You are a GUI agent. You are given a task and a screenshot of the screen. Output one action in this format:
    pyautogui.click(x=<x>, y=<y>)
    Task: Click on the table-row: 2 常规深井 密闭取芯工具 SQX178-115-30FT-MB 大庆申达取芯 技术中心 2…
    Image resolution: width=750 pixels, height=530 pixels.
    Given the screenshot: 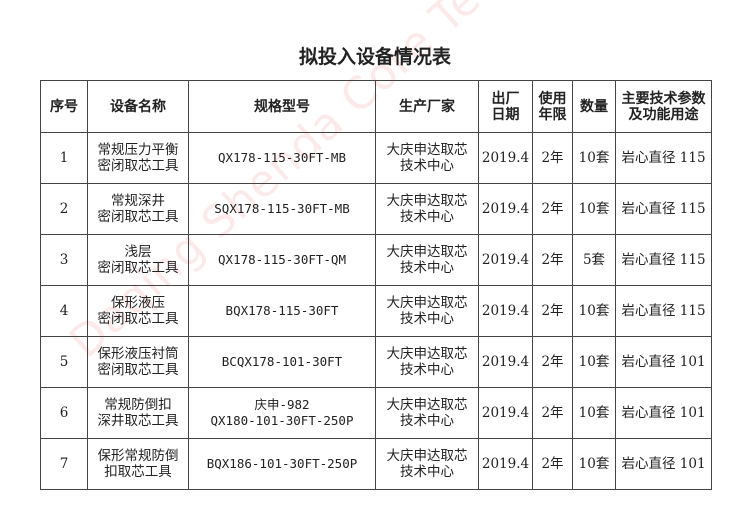 What is the action you would take?
    pyautogui.click(x=376, y=209)
    